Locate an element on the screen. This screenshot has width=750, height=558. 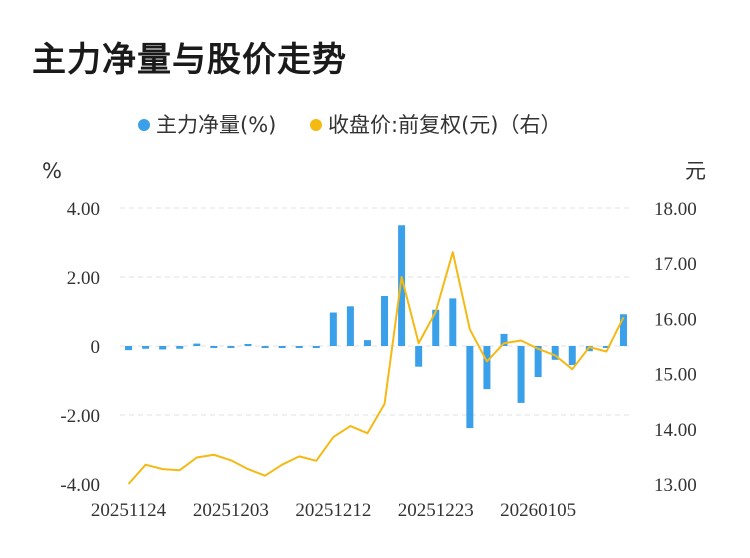
y-right-tick-label: 13.00 is located at coordinates (675, 485).